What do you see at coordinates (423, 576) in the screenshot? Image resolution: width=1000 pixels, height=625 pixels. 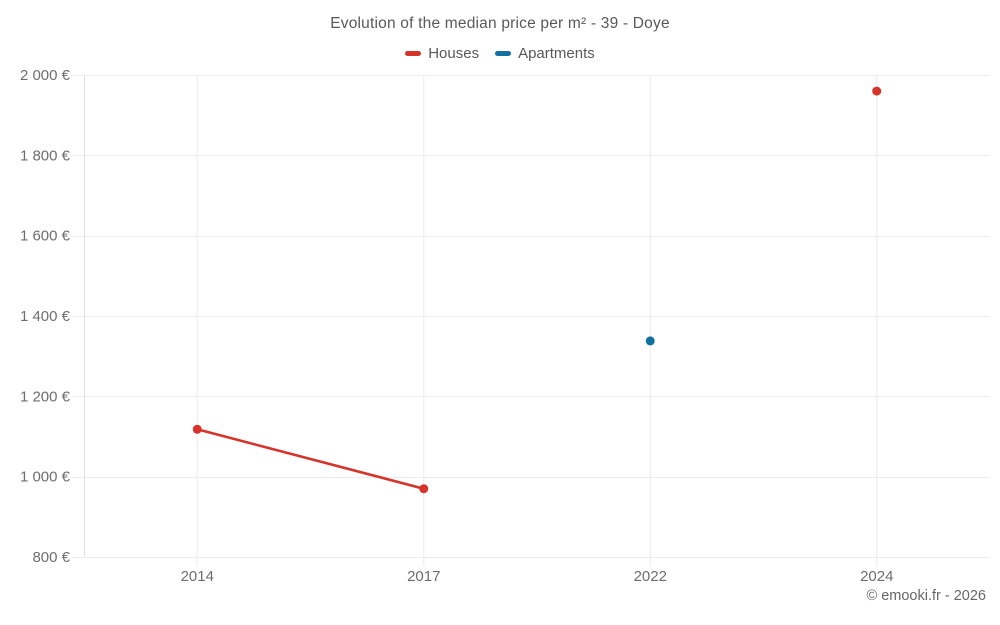 I see `x-tick-label-2017: 2017` at bounding box center [423, 576].